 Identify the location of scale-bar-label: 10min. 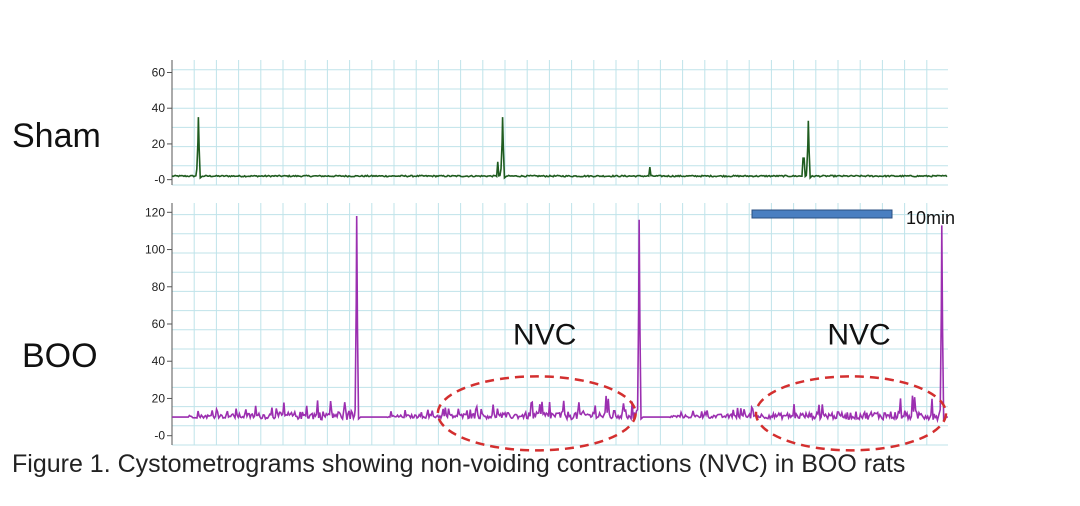
(930, 218).